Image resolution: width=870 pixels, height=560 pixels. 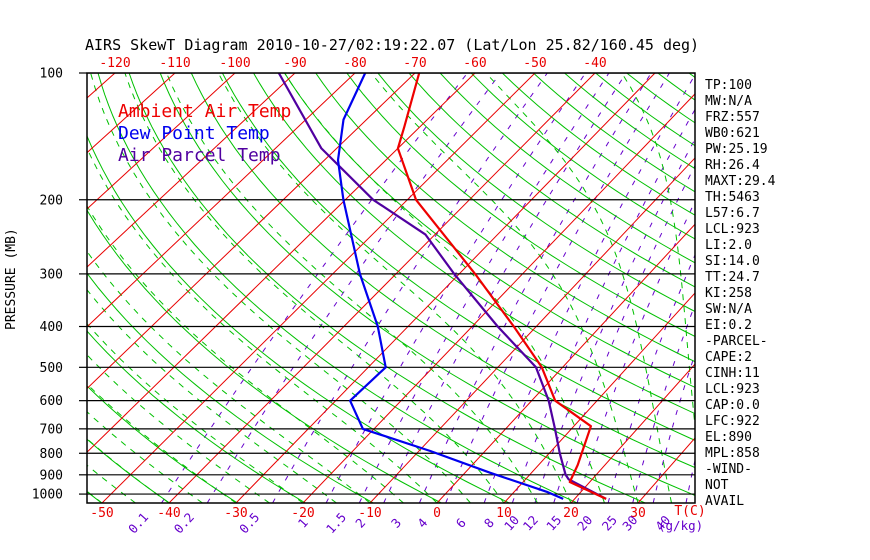 I want to click on bottom-temp-label: -50, so click(x=101, y=513).